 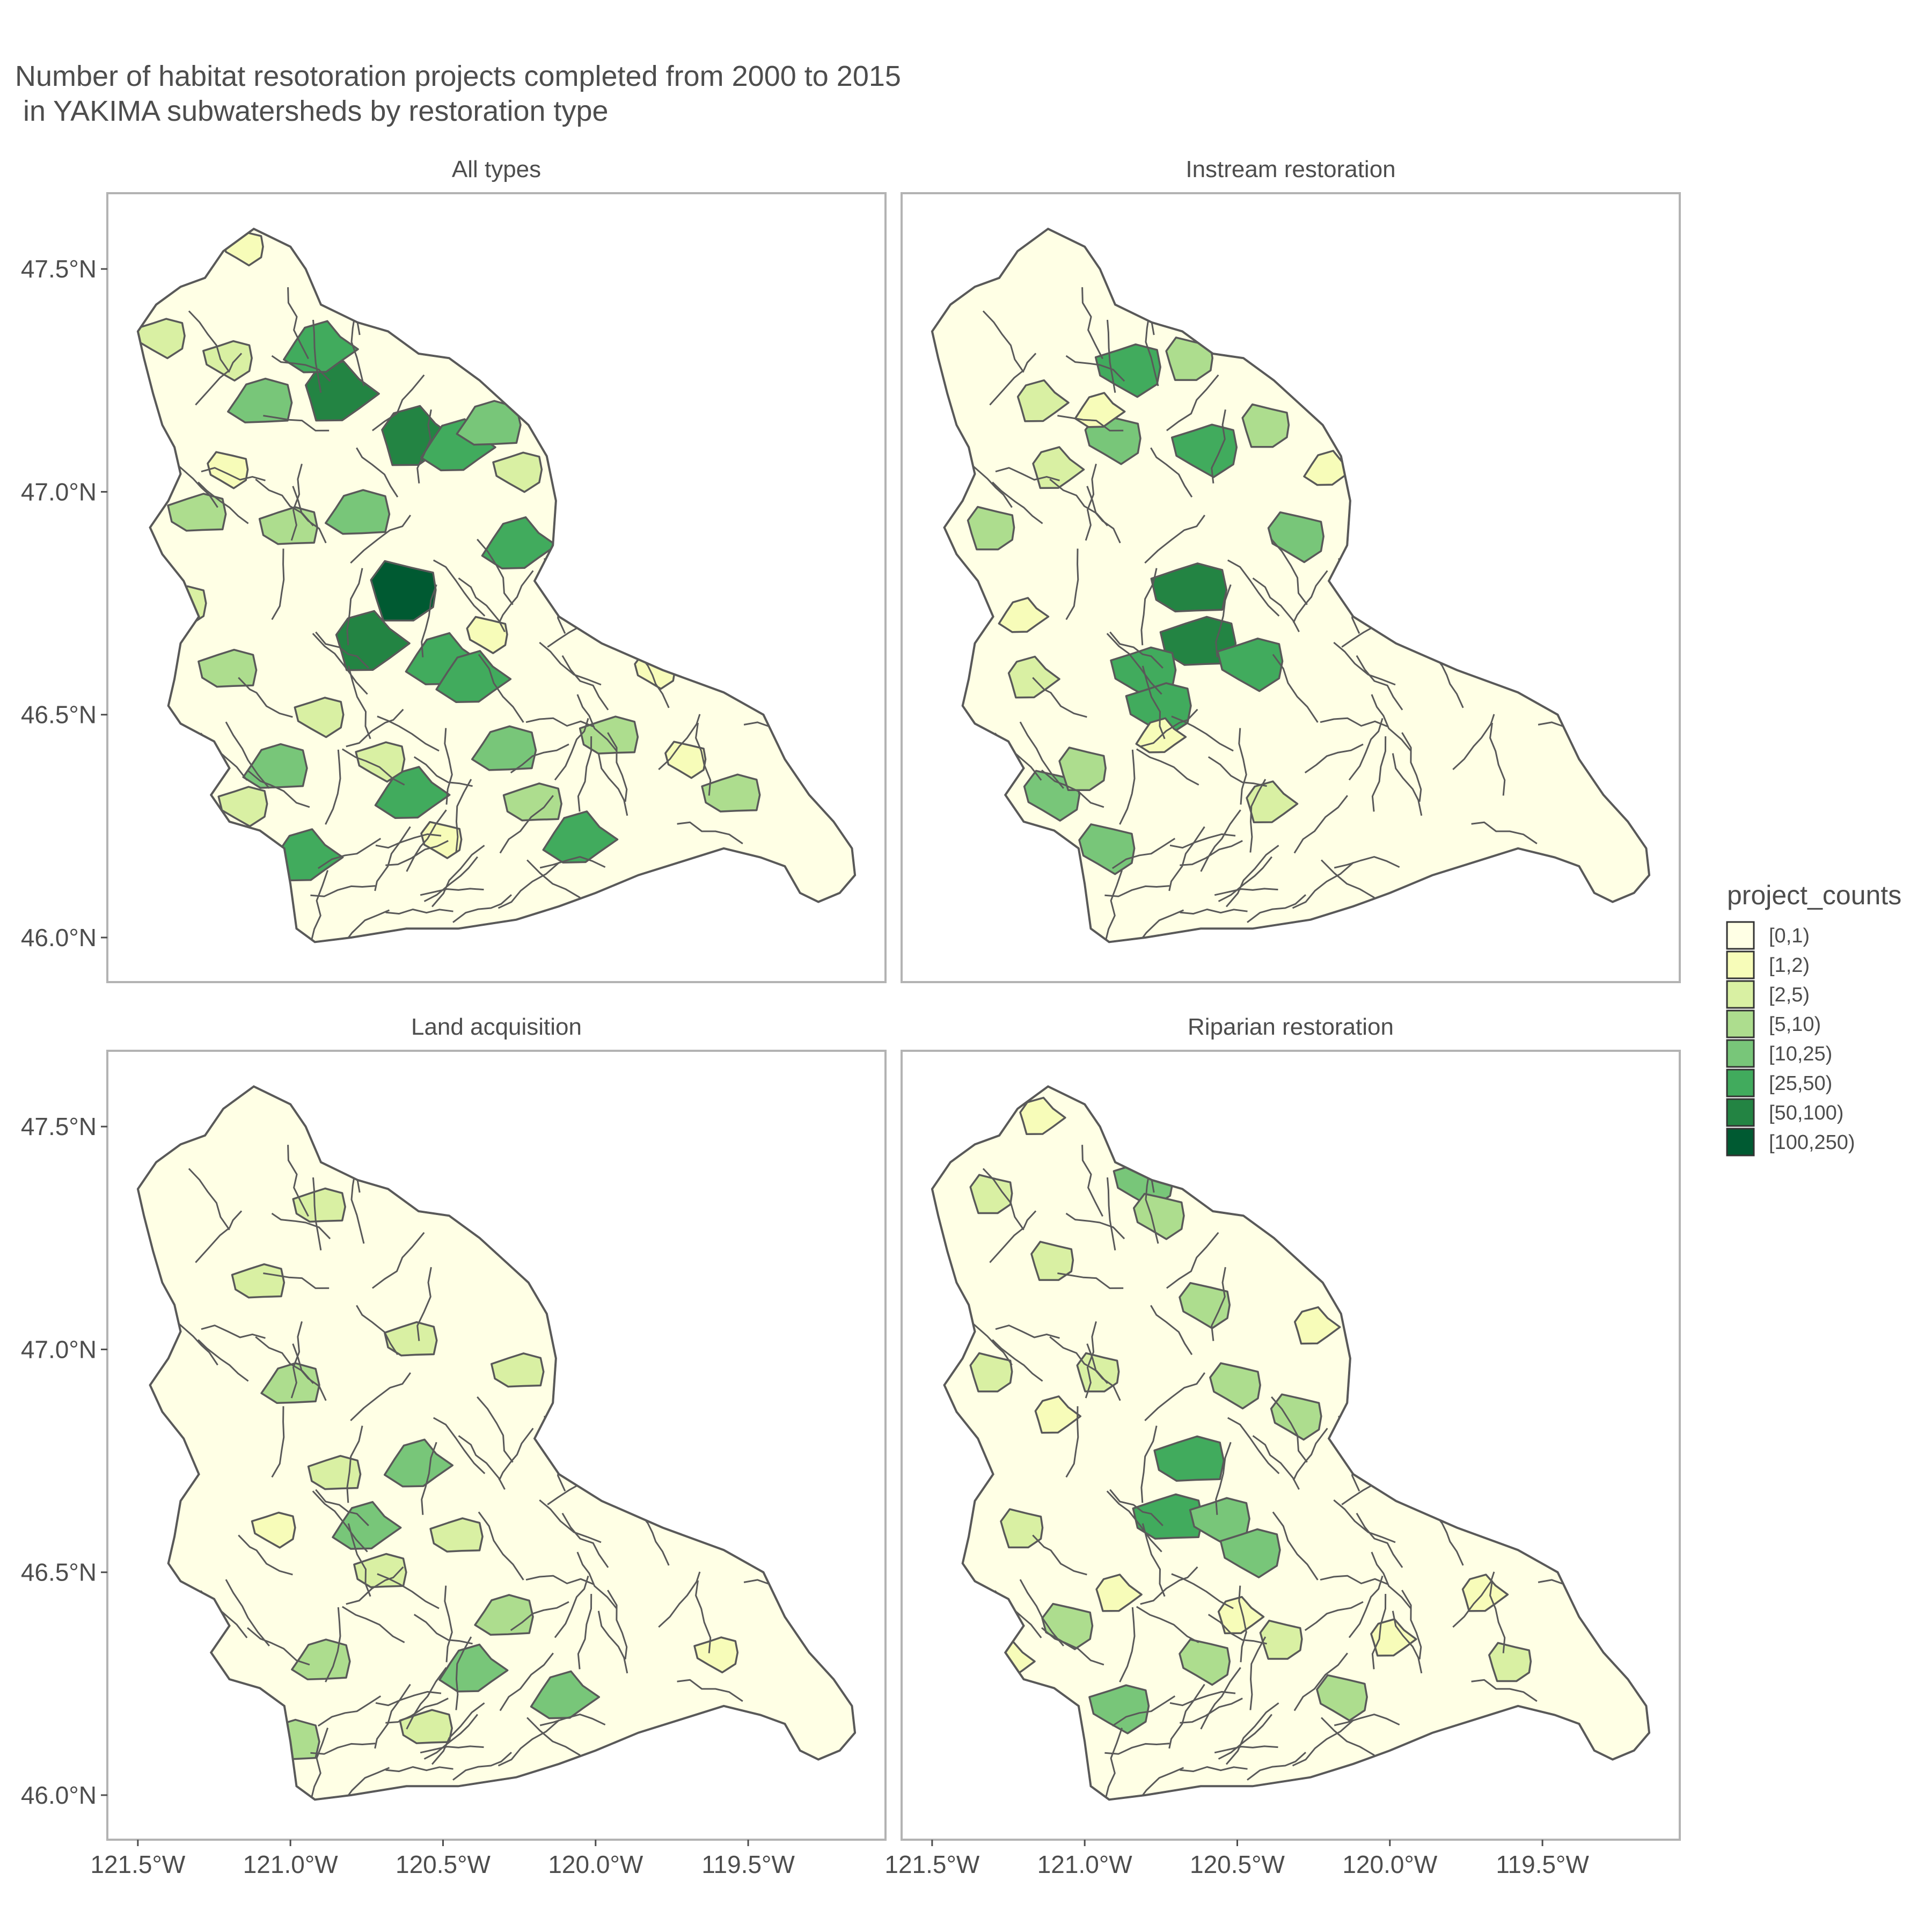 I want to click on legend-label: [10,25), so click(x=1800, y=1054).